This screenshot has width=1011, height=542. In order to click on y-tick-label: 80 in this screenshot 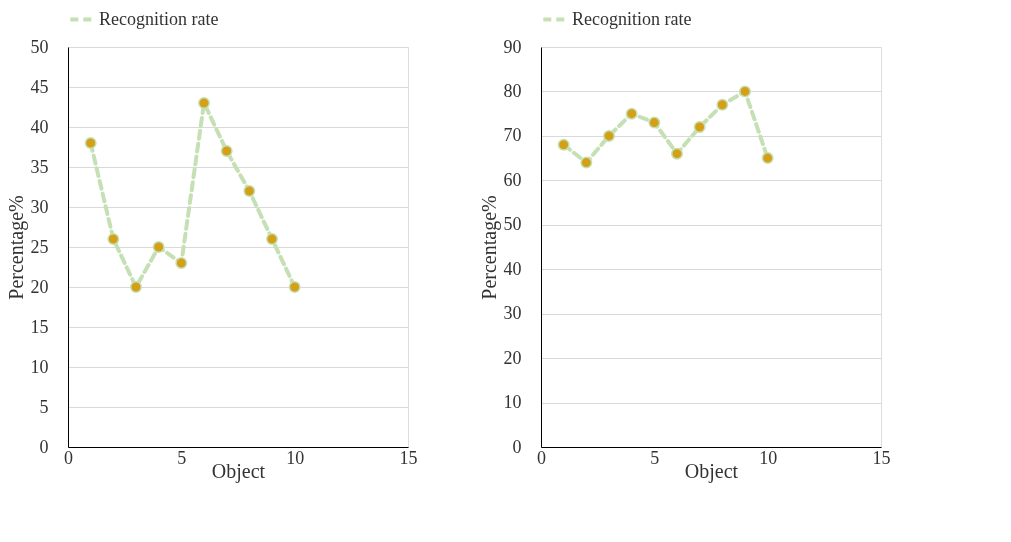, I will do `click(512, 90)`.